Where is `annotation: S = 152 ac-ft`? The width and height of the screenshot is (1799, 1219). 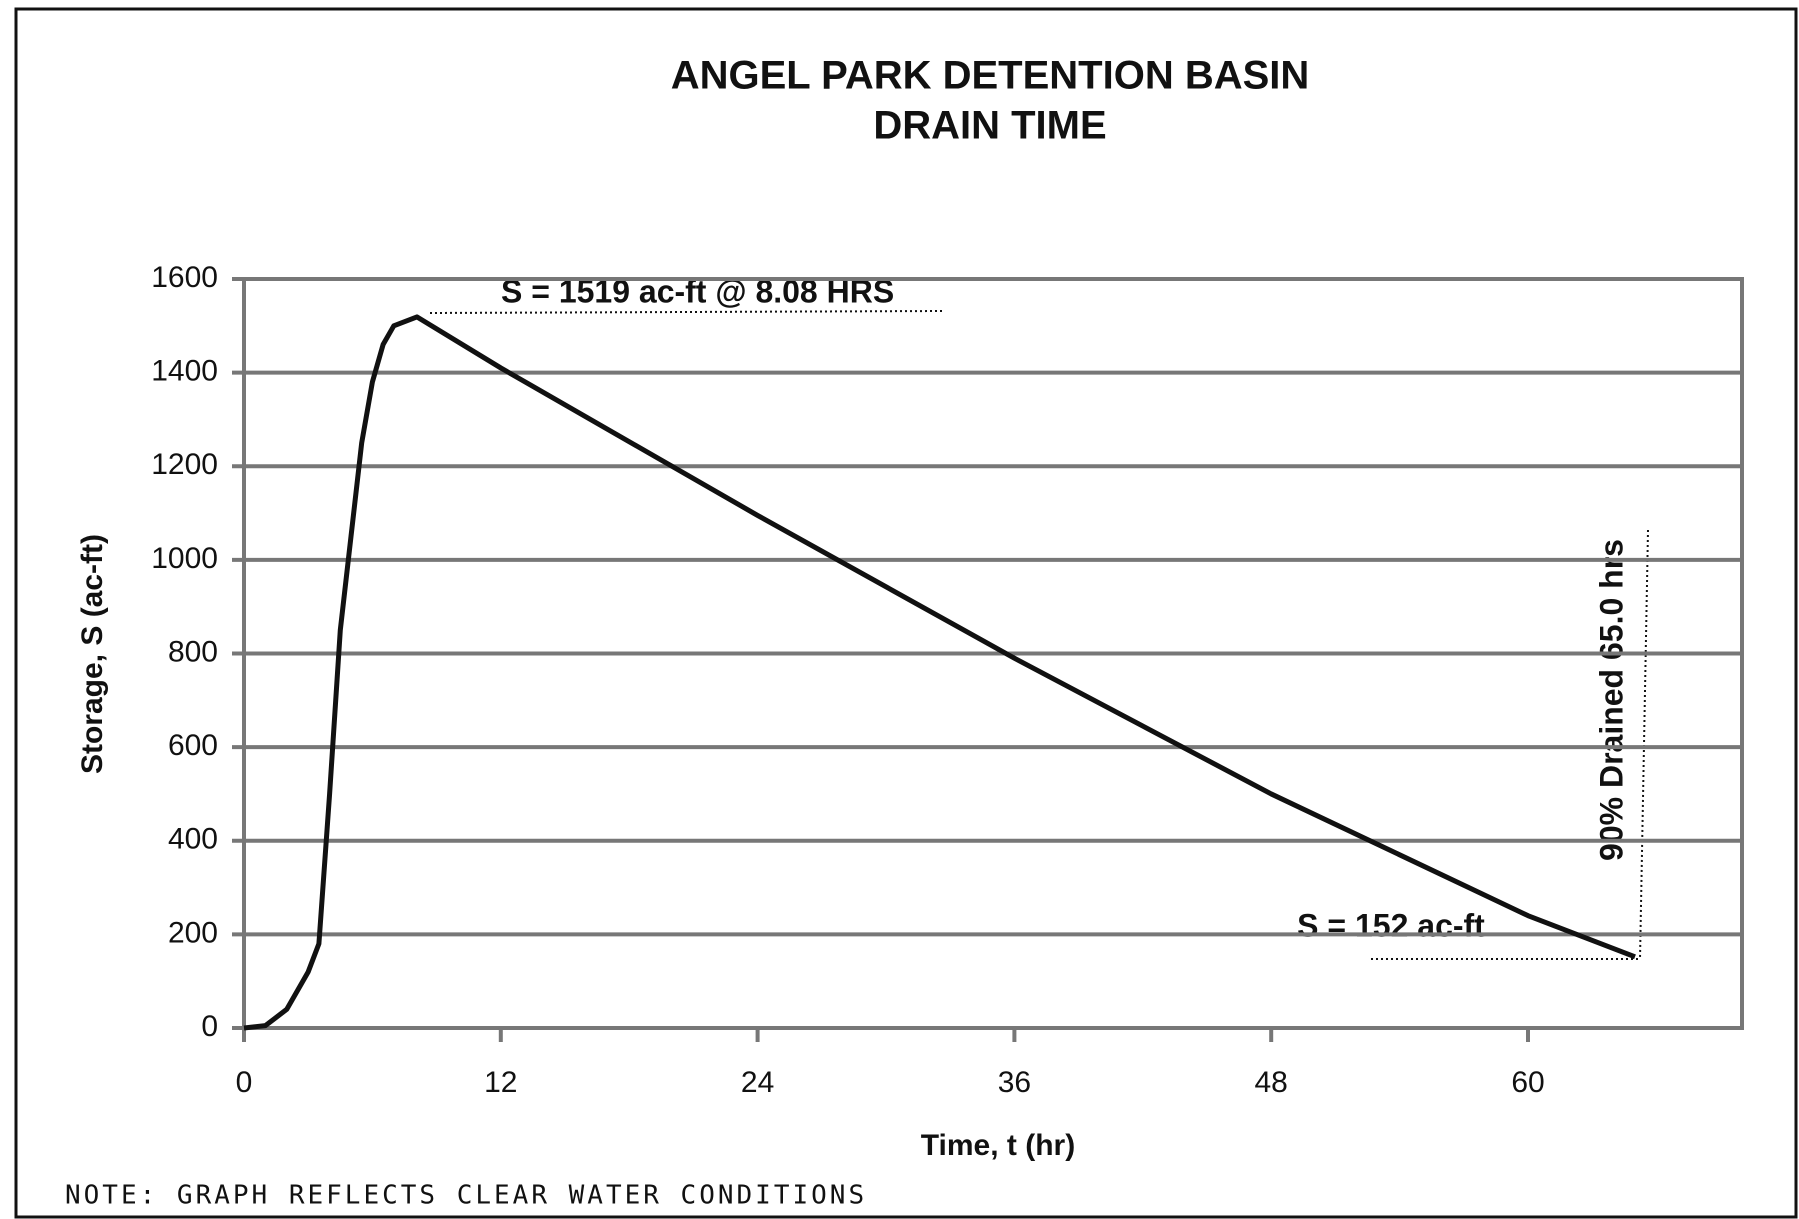 annotation: S = 152 ac-ft is located at coordinates (1391, 925).